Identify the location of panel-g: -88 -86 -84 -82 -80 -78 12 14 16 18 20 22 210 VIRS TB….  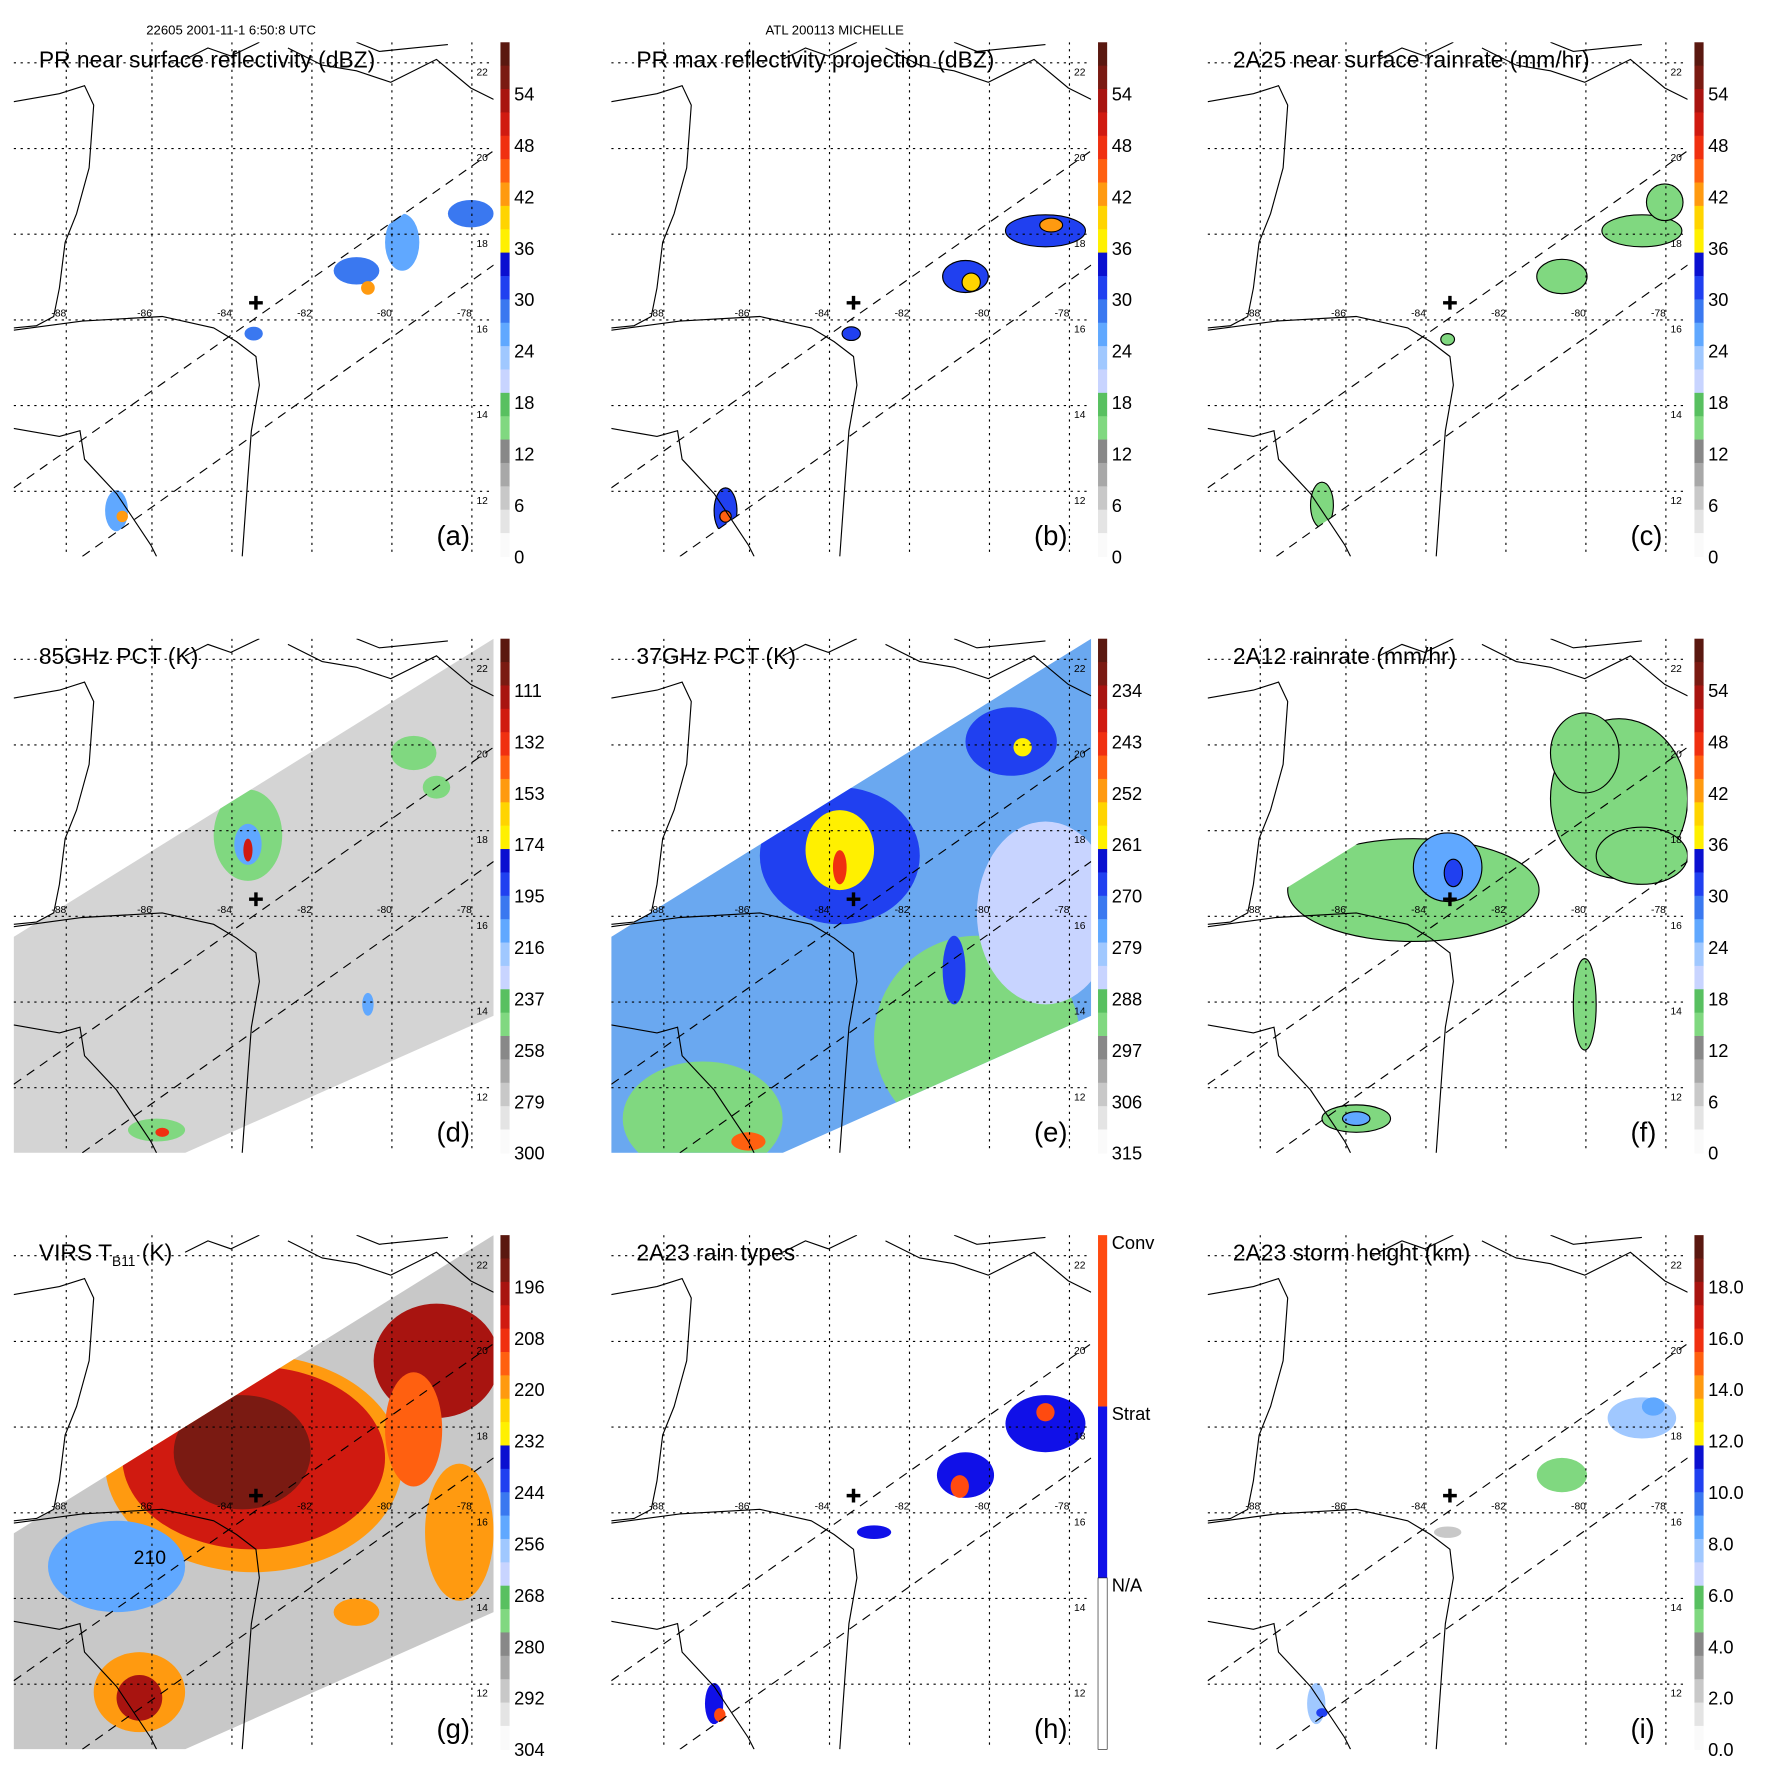
(279, 1497).